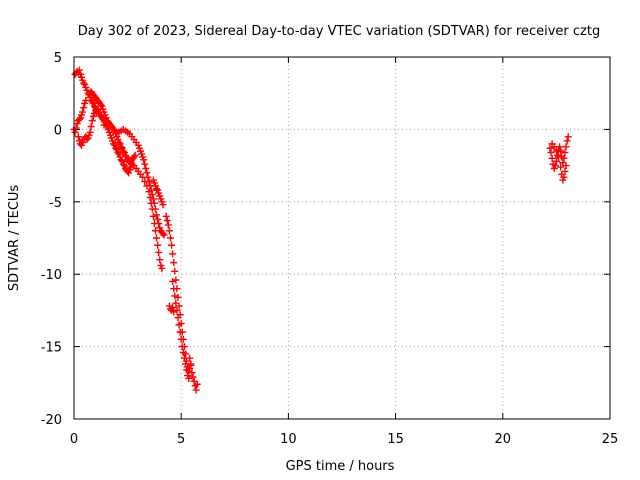 The image size is (640, 480). I want to click on y-axis-label: SDTVAR / TECUs, so click(14, 238).